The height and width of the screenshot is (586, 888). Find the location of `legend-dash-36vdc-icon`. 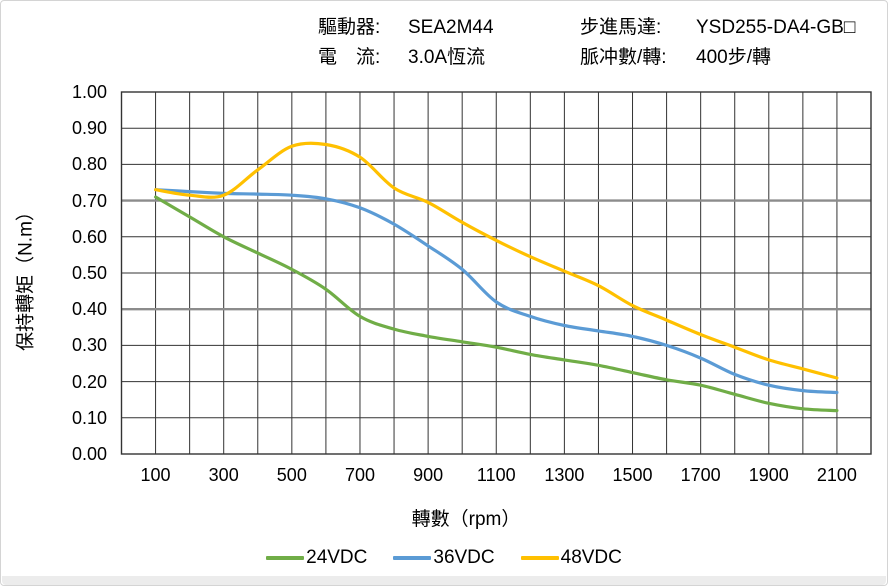

legend-dash-36vdc-icon is located at coordinates (412, 558).